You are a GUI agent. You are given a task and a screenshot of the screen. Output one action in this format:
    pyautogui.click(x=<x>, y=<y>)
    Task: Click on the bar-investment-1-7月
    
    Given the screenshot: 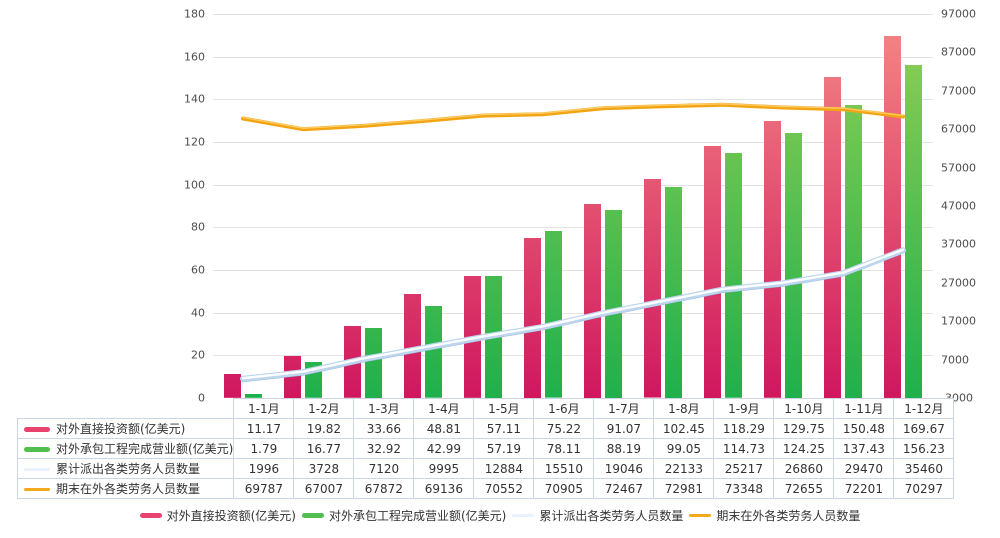 What is the action you would take?
    pyautogui.click(x=592, y=300)
    